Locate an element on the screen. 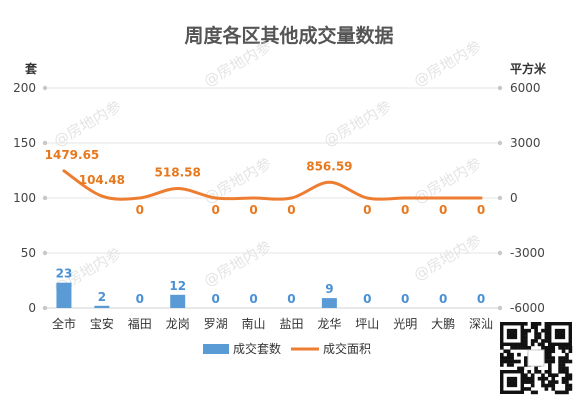 The width and height of the screenshot is (578, 400). category-label: 全市 is located at coordinates (64, 323).